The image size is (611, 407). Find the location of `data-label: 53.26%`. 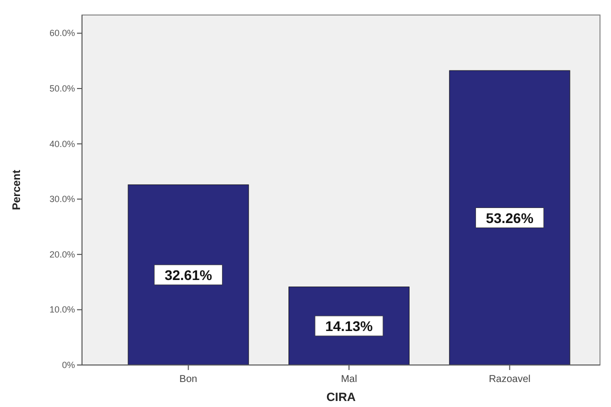

data-label: 53.26% is located at coordinates (510, 218).